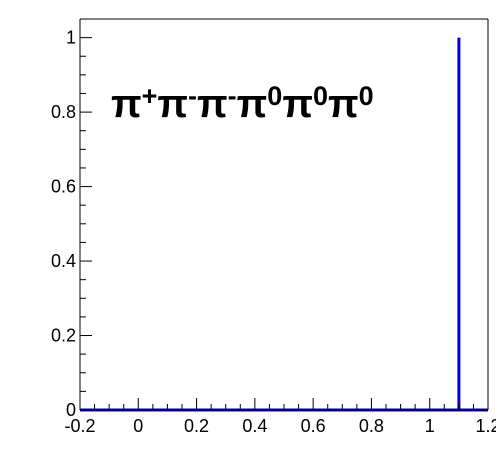 This screenshot has width=496, height=472. What do you see at coordinates (485, 426) in the screenshot?
I see `x-tick-label: 1.2` at bounding box center [485, 426].